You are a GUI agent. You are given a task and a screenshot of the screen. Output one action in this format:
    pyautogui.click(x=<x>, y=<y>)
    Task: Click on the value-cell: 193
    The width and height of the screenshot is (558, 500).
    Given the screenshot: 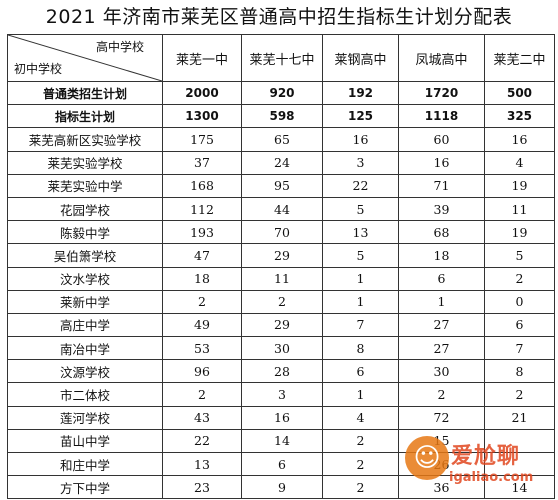 What is the action you would take?
    pyautogui.click(x=202, y=232)
    